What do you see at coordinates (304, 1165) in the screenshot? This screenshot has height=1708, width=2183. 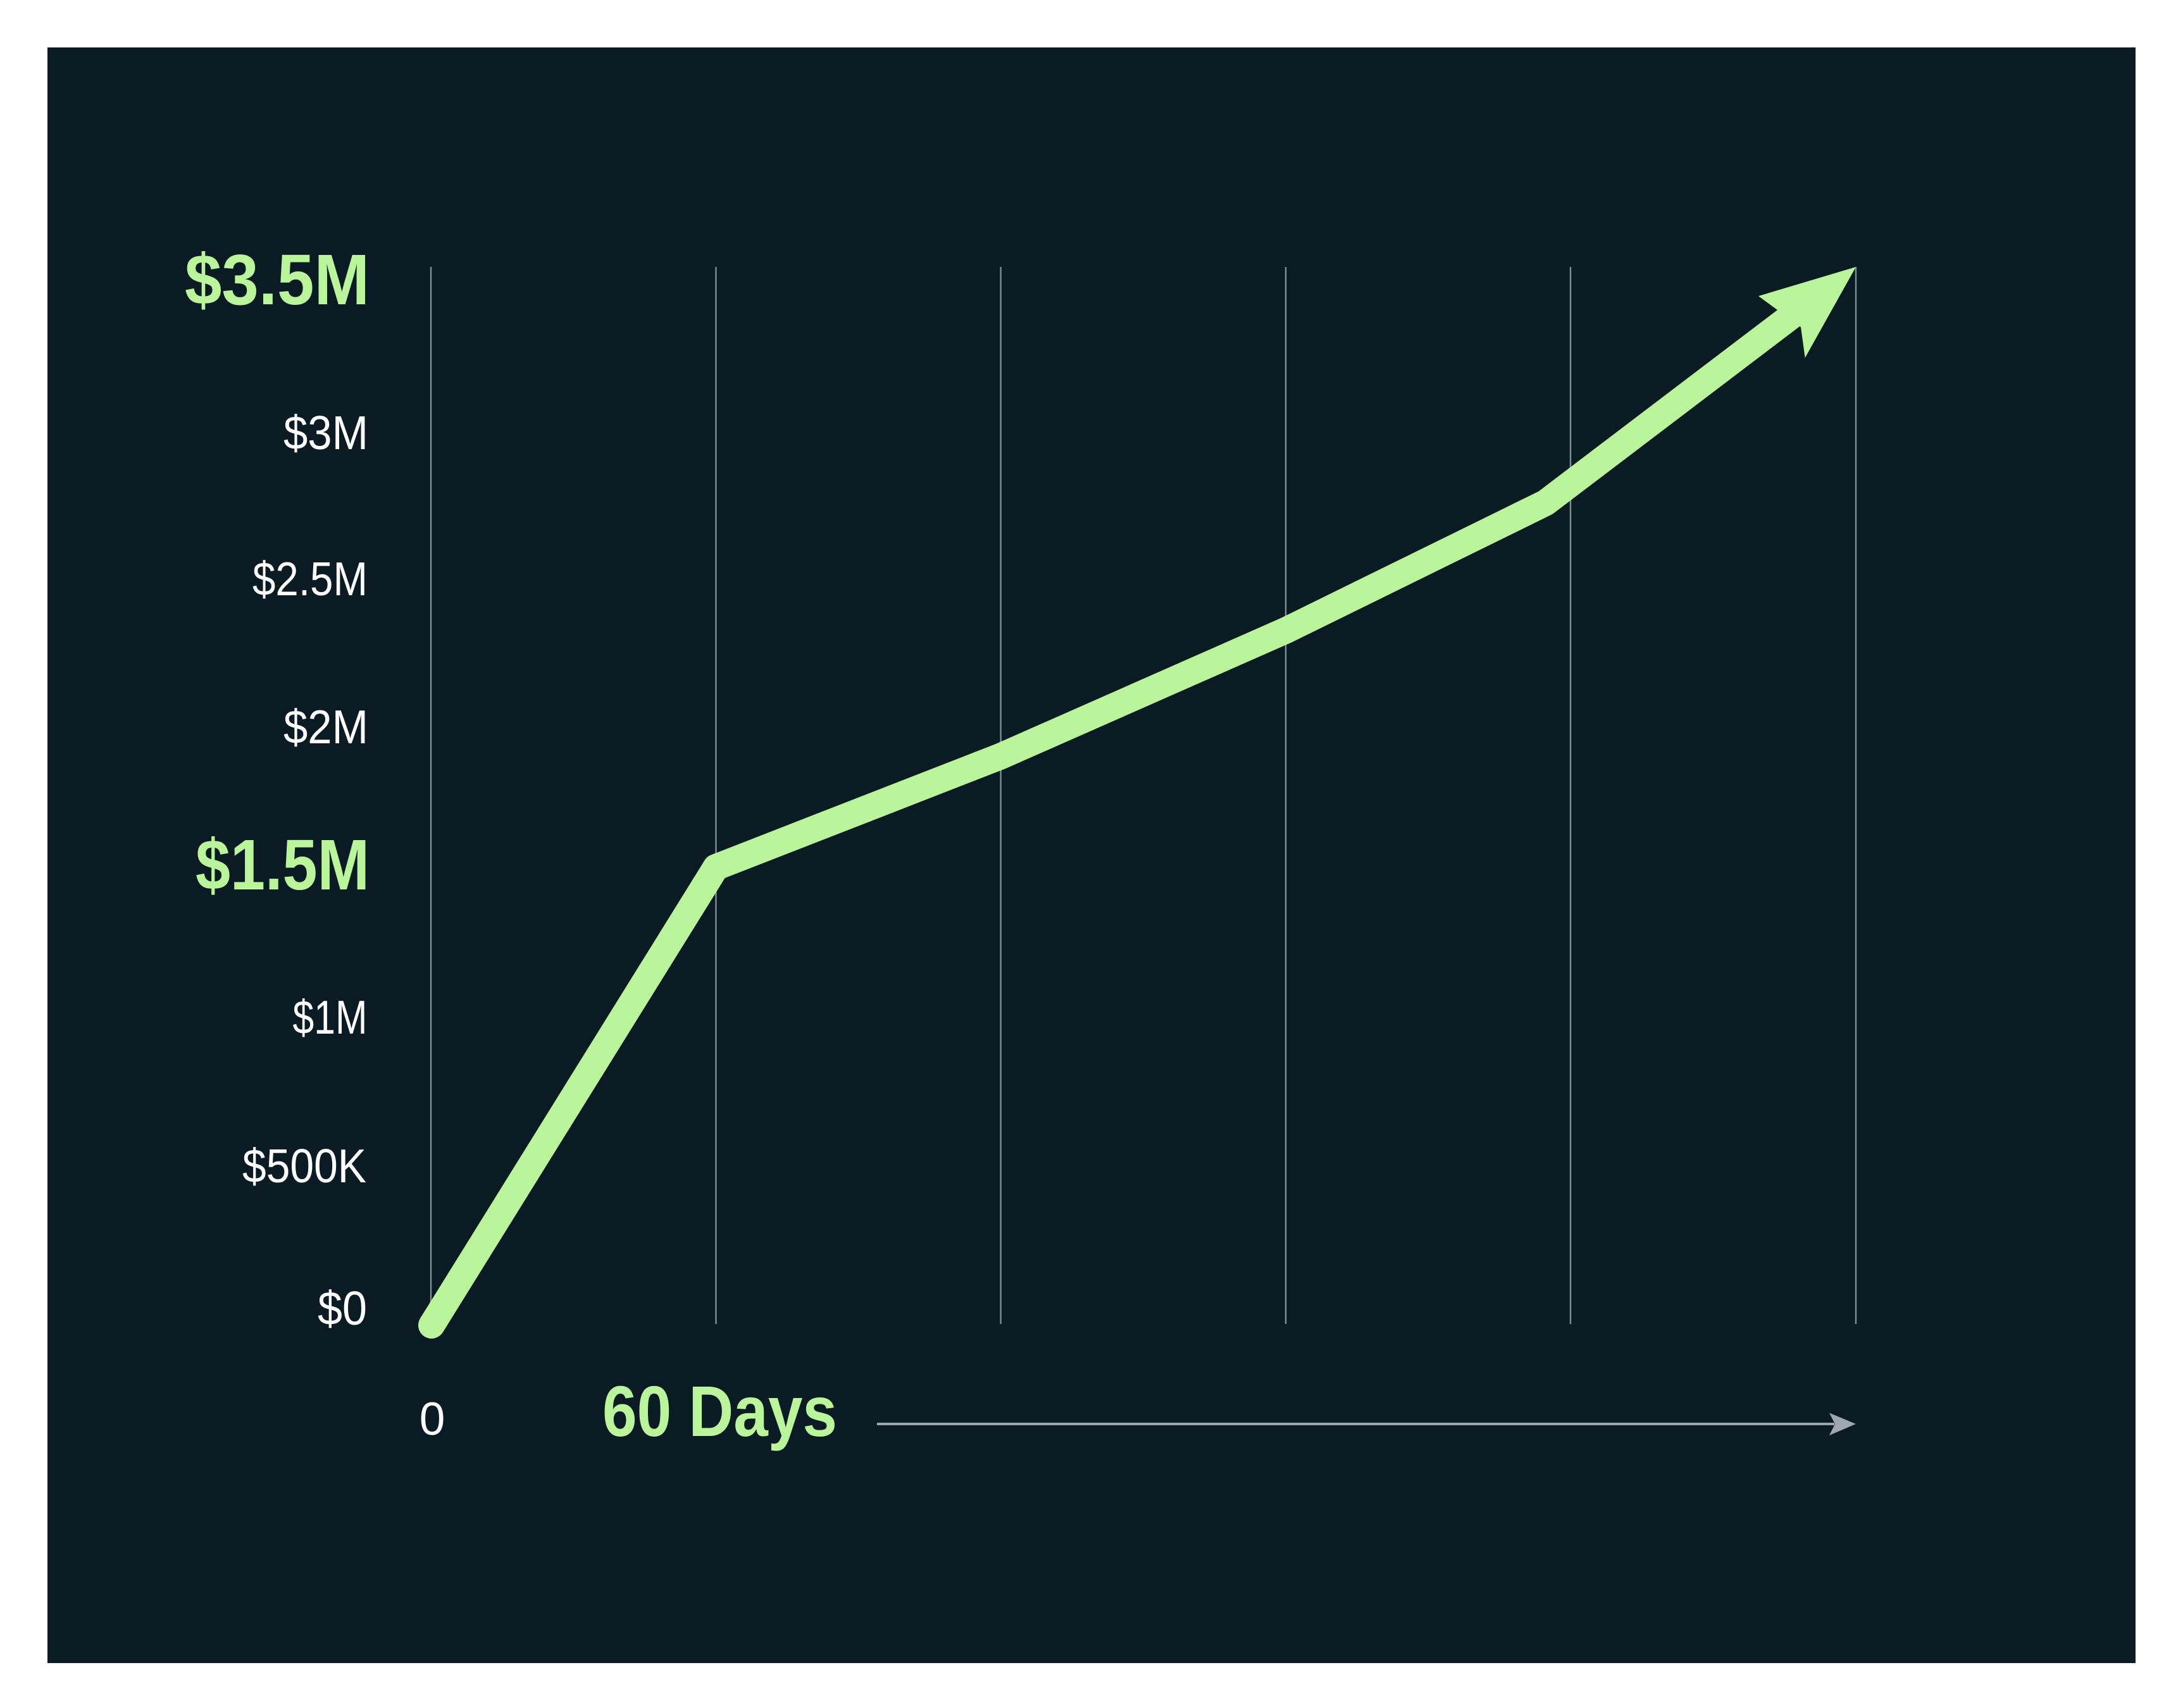 I see `svg-text: $500K` at bounding box center [304, 1165].